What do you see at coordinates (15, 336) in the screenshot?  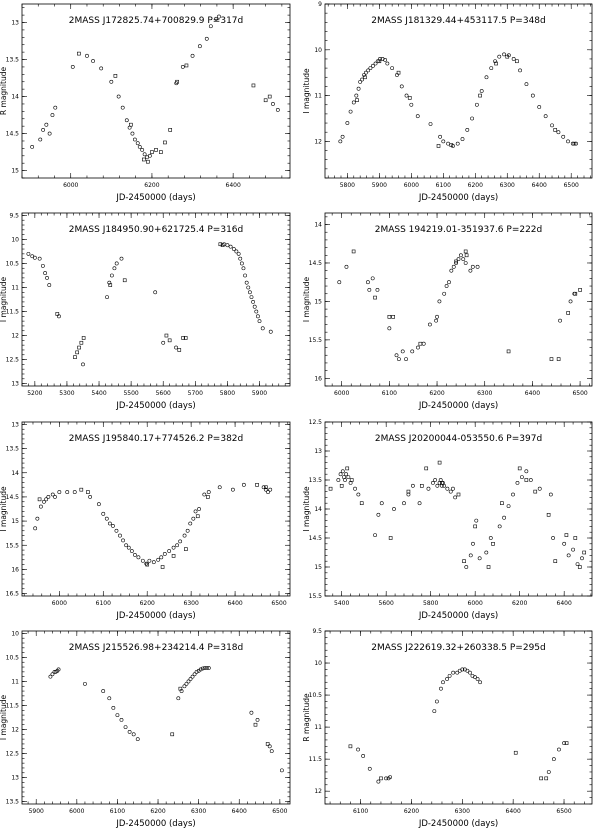 I see `y-tick-label: 12` at bounding box center [15, 336].